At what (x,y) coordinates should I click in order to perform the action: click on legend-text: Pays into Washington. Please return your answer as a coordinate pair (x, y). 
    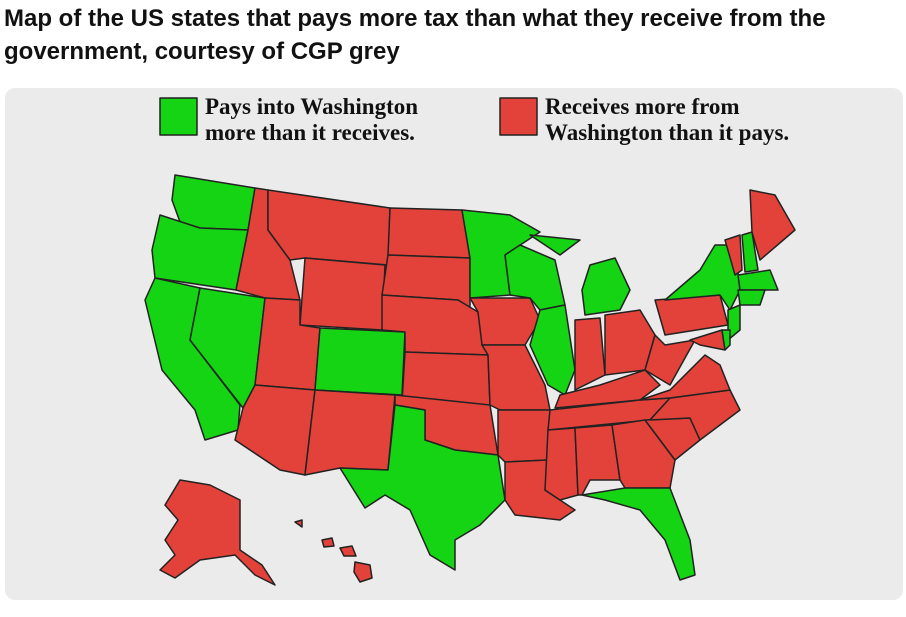
    Looking at the image, I should click on (311, 106).